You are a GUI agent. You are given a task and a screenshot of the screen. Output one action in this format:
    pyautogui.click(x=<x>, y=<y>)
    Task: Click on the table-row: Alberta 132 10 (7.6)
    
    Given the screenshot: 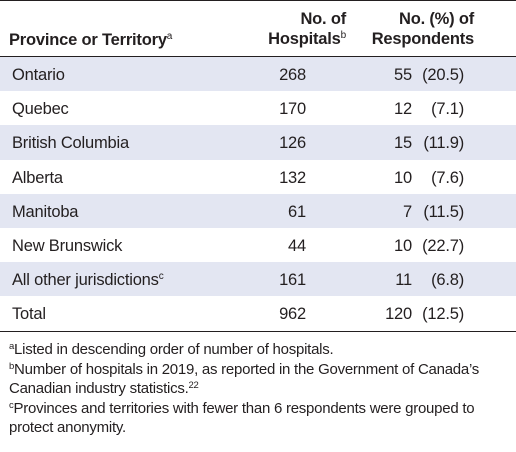 What is the action you would take?
    pyautogui.click(x=258, y=177)
    